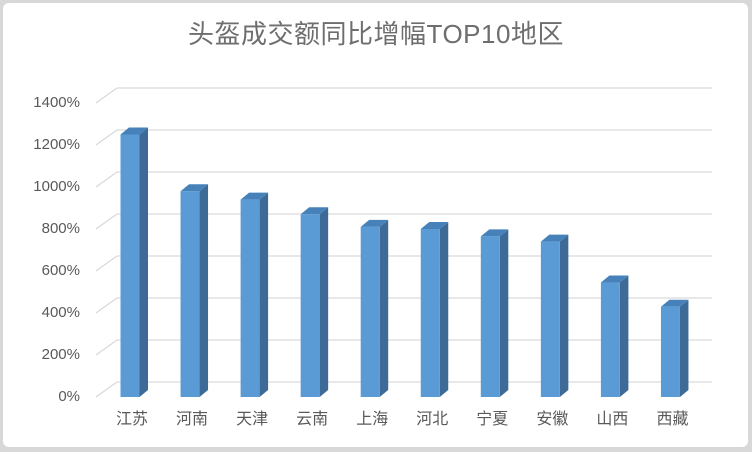  Describe the element at coordinates (61, 270) in the screenshot. I see `y-tick-label: 600%` at that location.